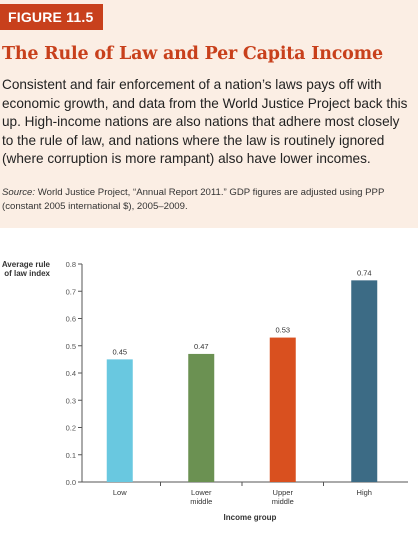 This screenshot has width=418, height=542. What do you see at coordinates (364, 492) in the screenshot?
I see `x-category-label: High` at bounding box center [364, 492].